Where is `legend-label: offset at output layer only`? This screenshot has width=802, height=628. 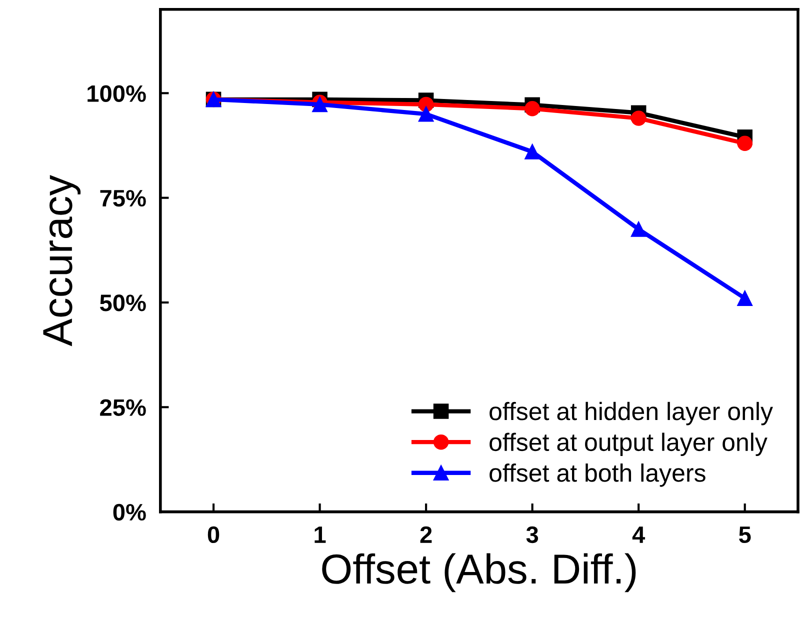
legend-label: offset at output layer only is located at coordinates (629, 444).